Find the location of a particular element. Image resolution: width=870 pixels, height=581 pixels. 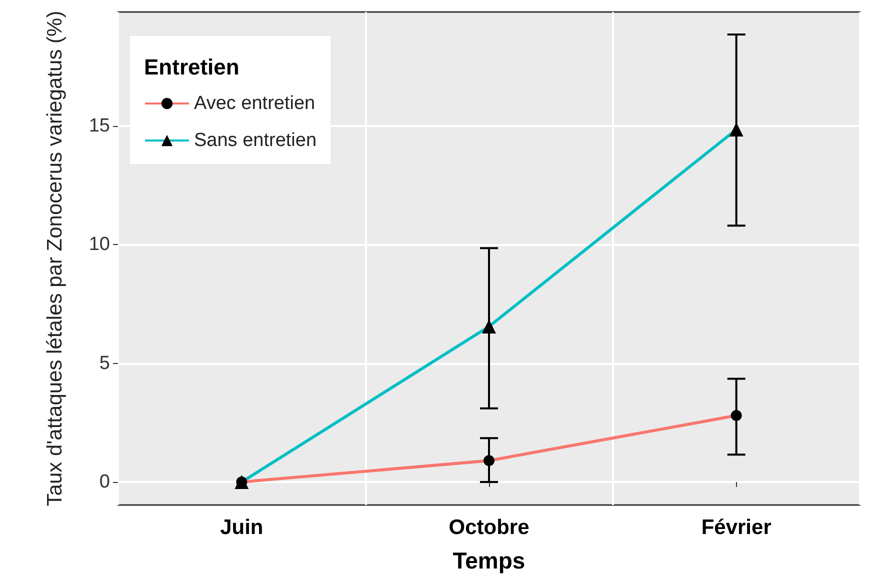

x-axis-title: Temps is located at coordinates (489, 561).